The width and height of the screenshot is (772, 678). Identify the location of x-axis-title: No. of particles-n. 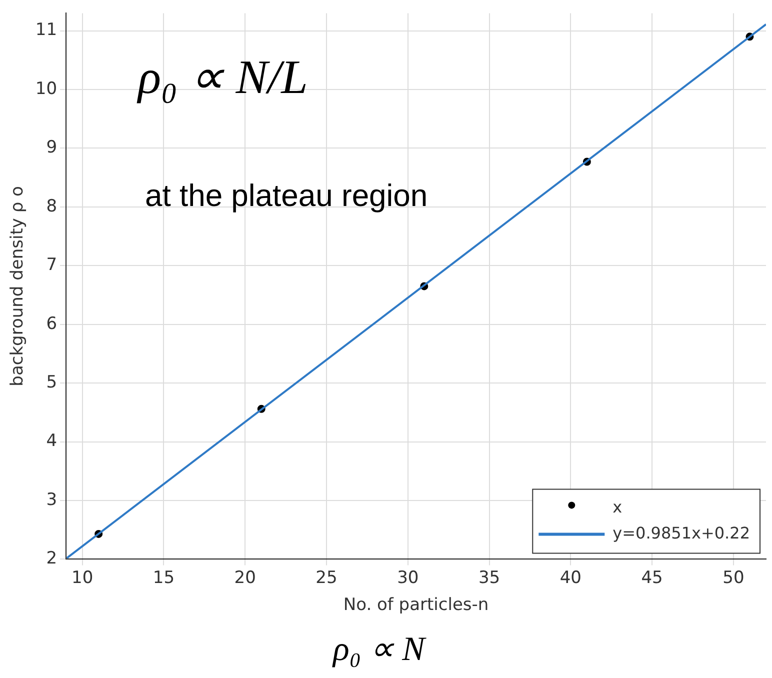
(416, 605).